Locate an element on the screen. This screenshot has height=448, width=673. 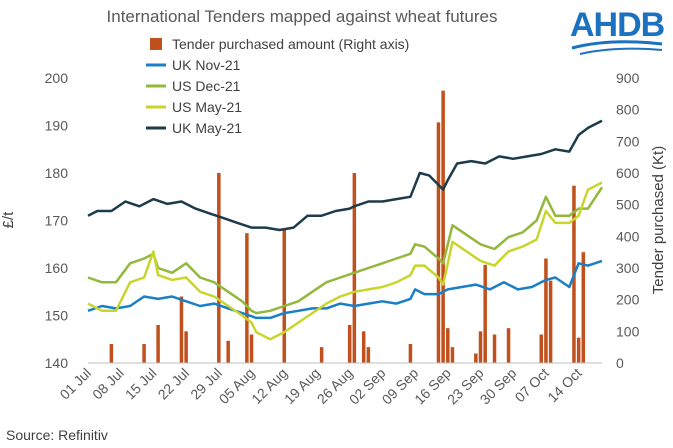
legend-label: US Dec-21 is located at coordinates (206, 86).